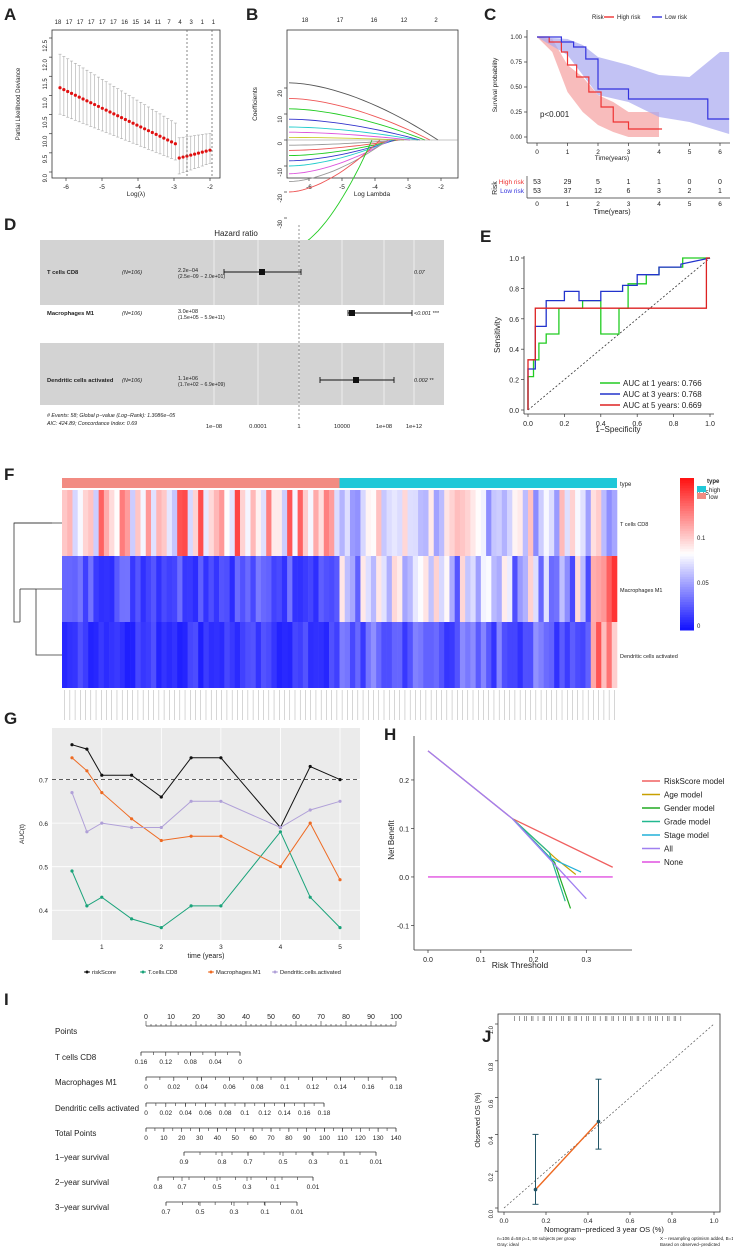 Image resolution: width=733 pixels, height=1249 pixels. I want to click on xtick-label: -5, so click(342, 187).